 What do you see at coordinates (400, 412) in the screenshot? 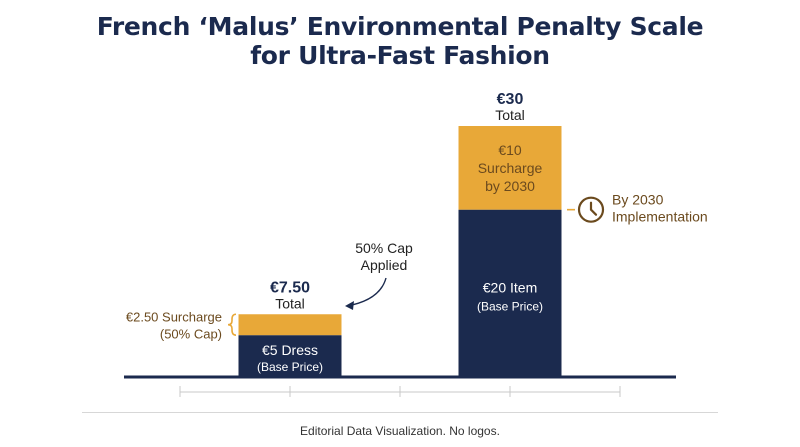
I see `footer-divider` at bounding box center [400, 412].